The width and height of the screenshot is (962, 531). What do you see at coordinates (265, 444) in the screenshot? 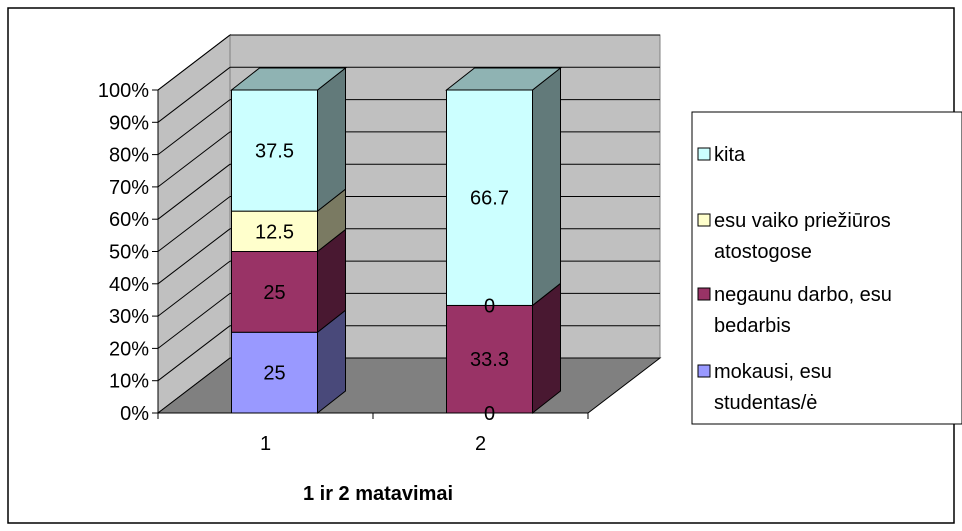
I see `x-tick-label: 1` at bounding box center [265, 444].